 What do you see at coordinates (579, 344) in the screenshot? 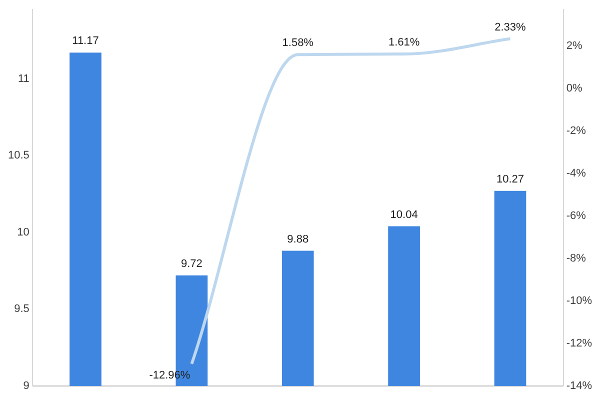
I see `y2-tick-label: -12%` at bounding box center [579, 344].